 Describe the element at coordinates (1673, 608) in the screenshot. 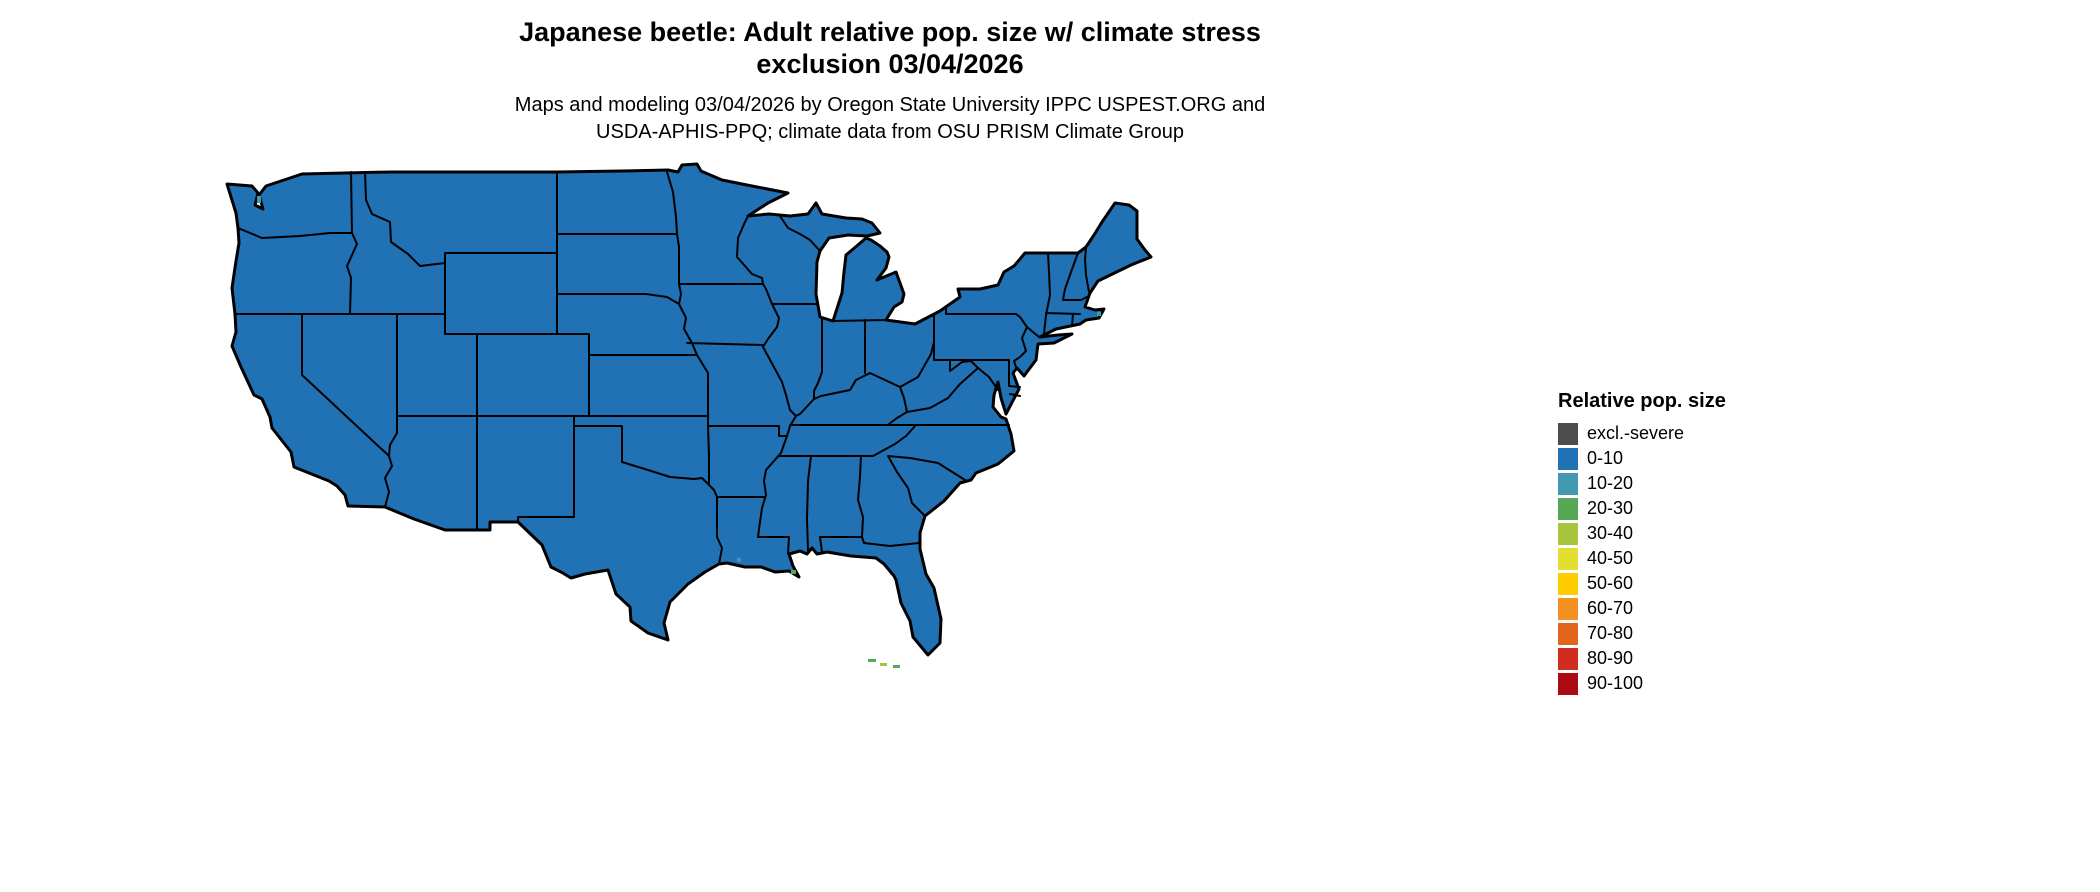

I see `legend-item: 60-70` at that location.